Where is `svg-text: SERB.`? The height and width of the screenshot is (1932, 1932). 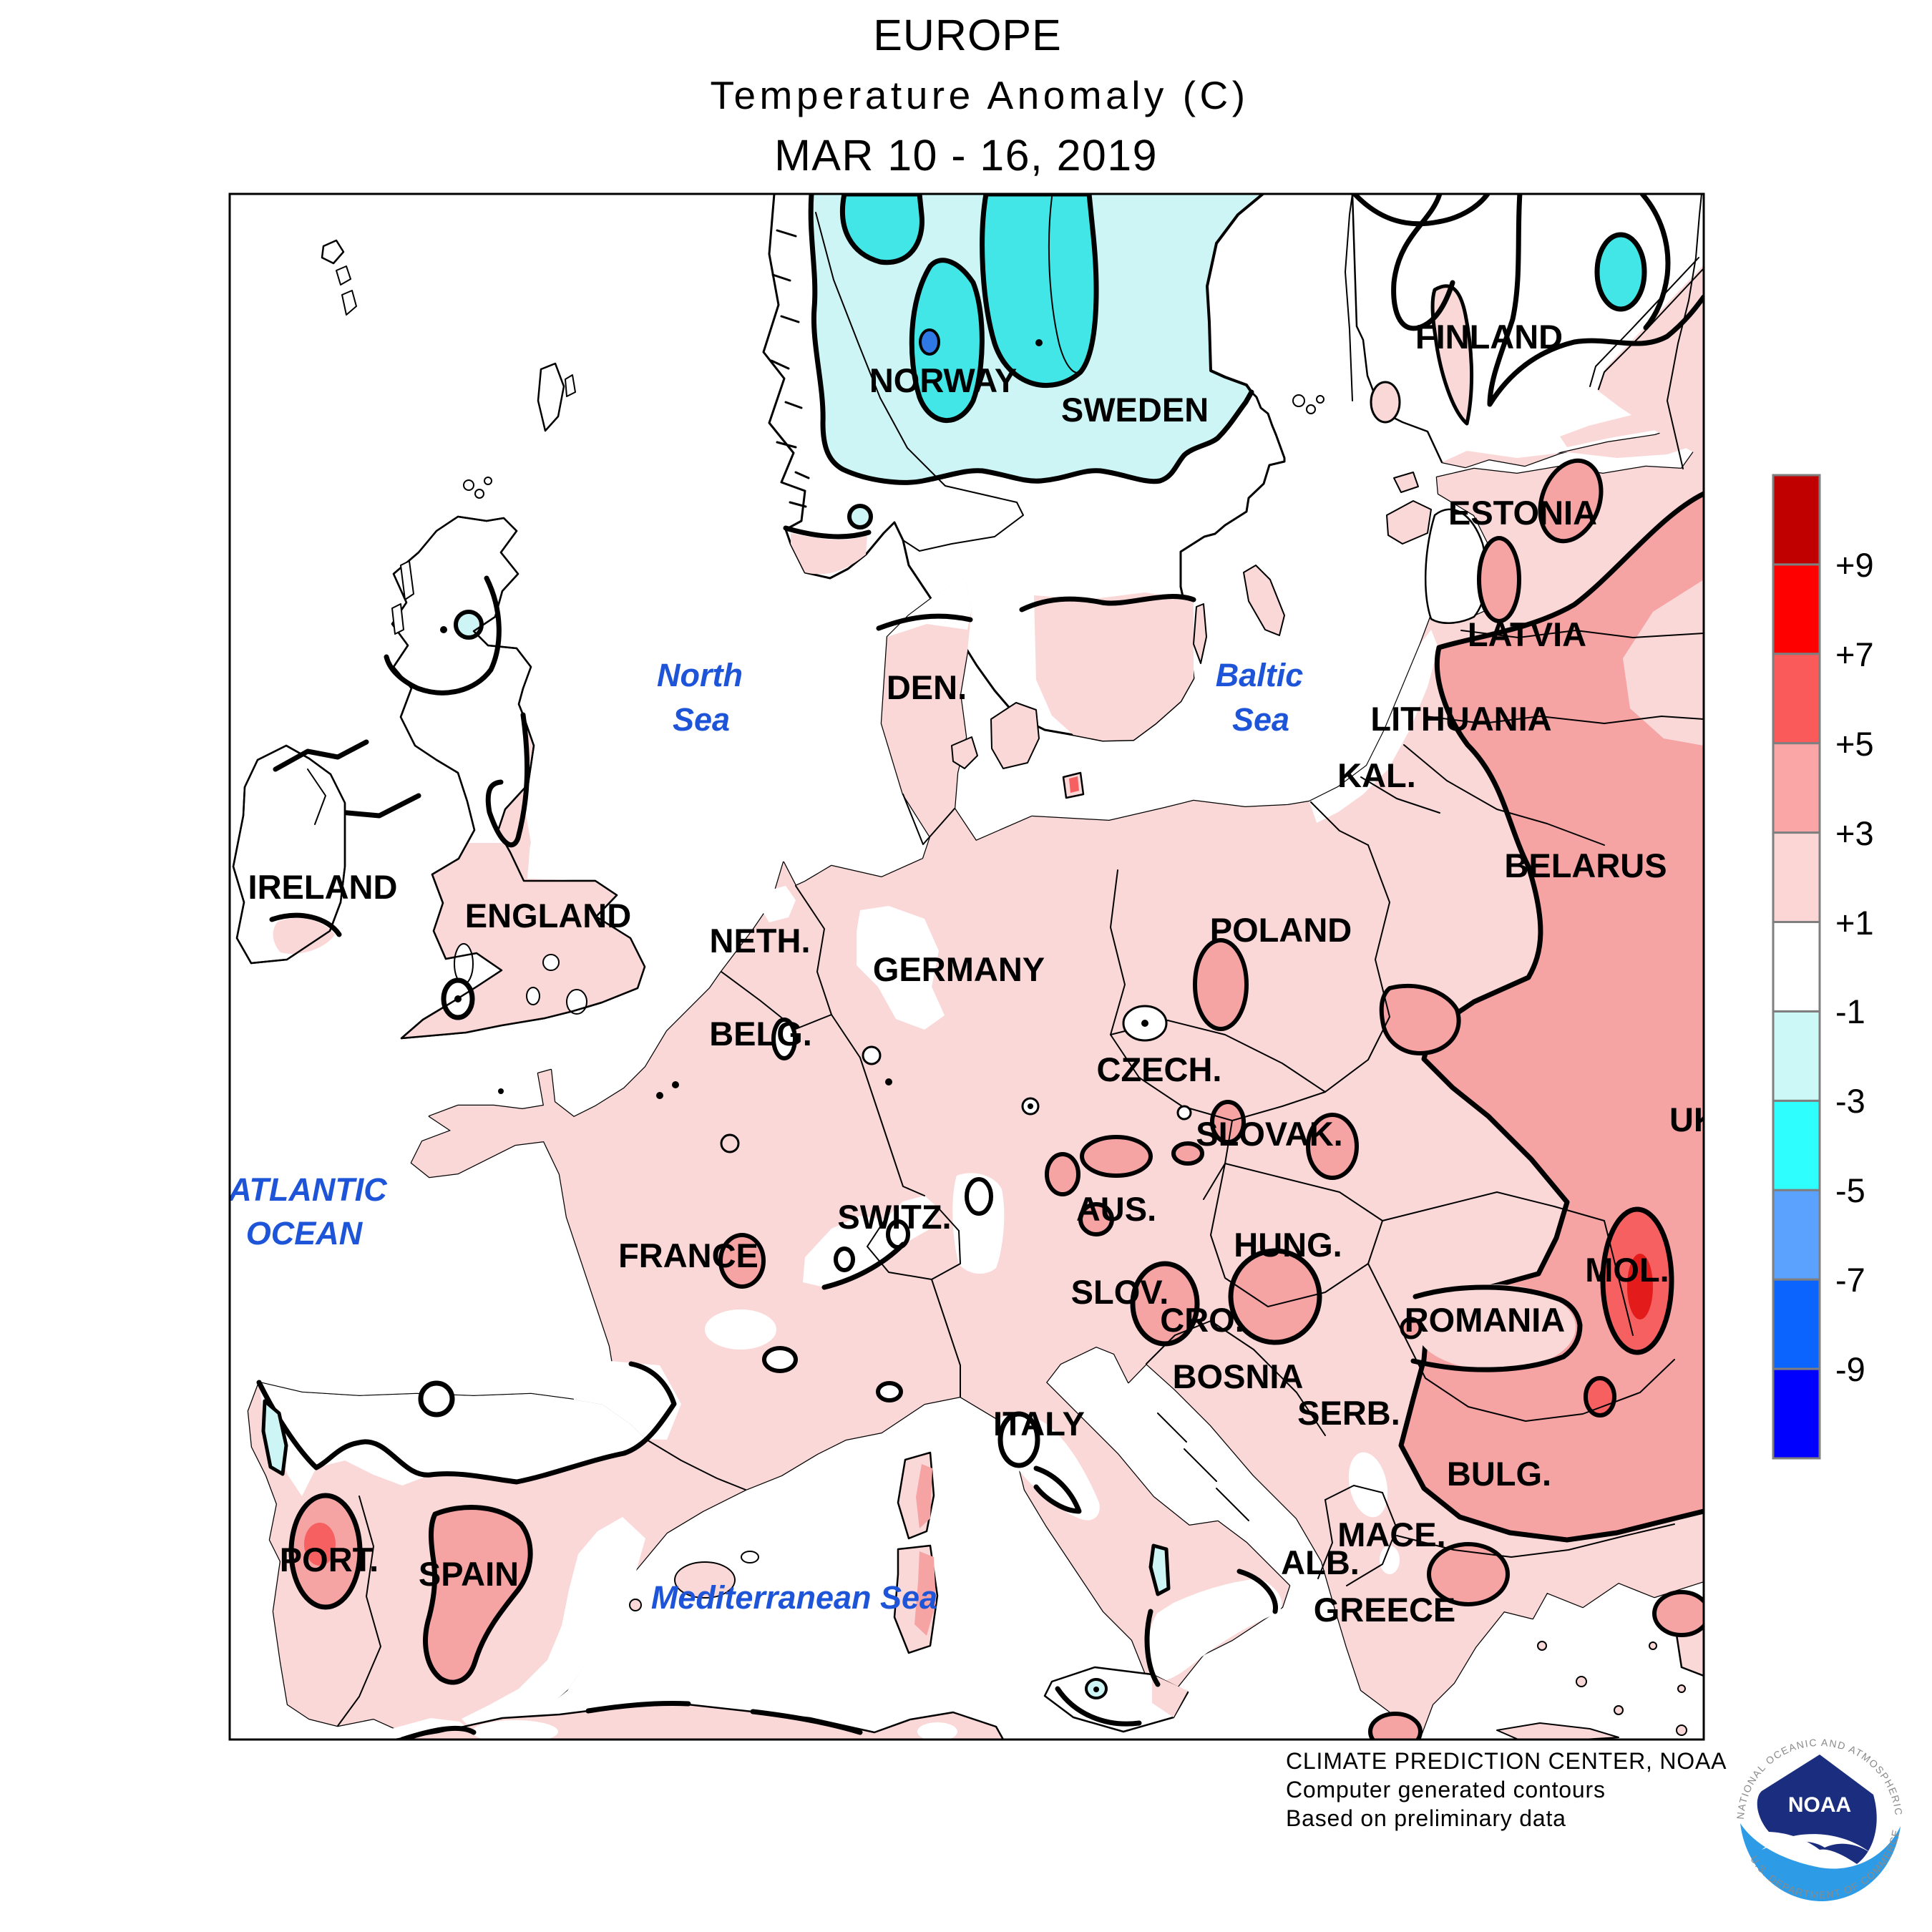 svg-text: SERB. is located at coordinates (1348, 1413).